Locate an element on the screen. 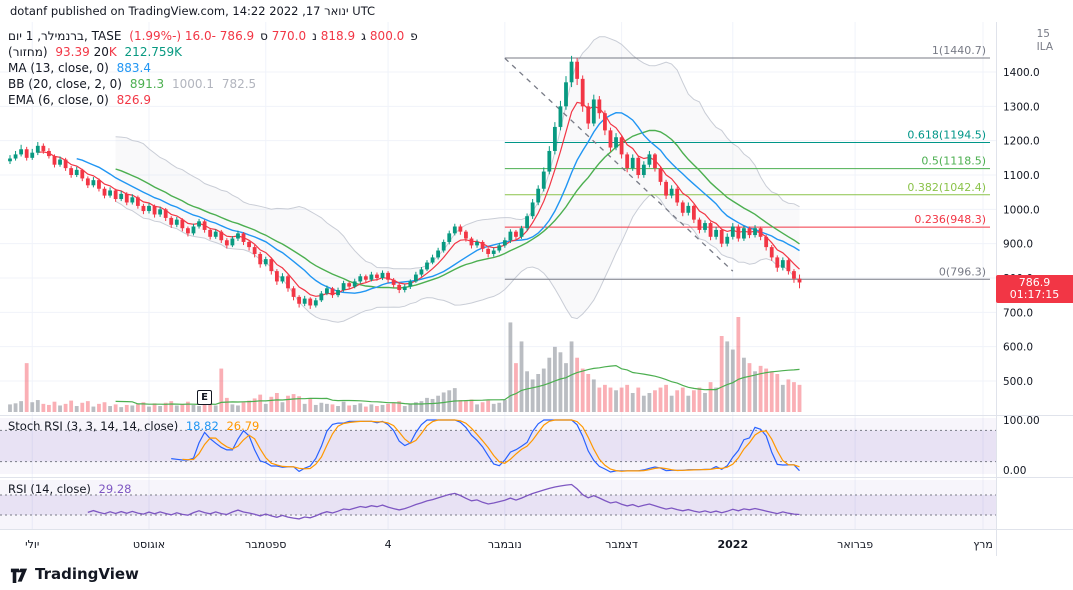  svg-text: 1400.0 is located at coordinates (1021, 73).